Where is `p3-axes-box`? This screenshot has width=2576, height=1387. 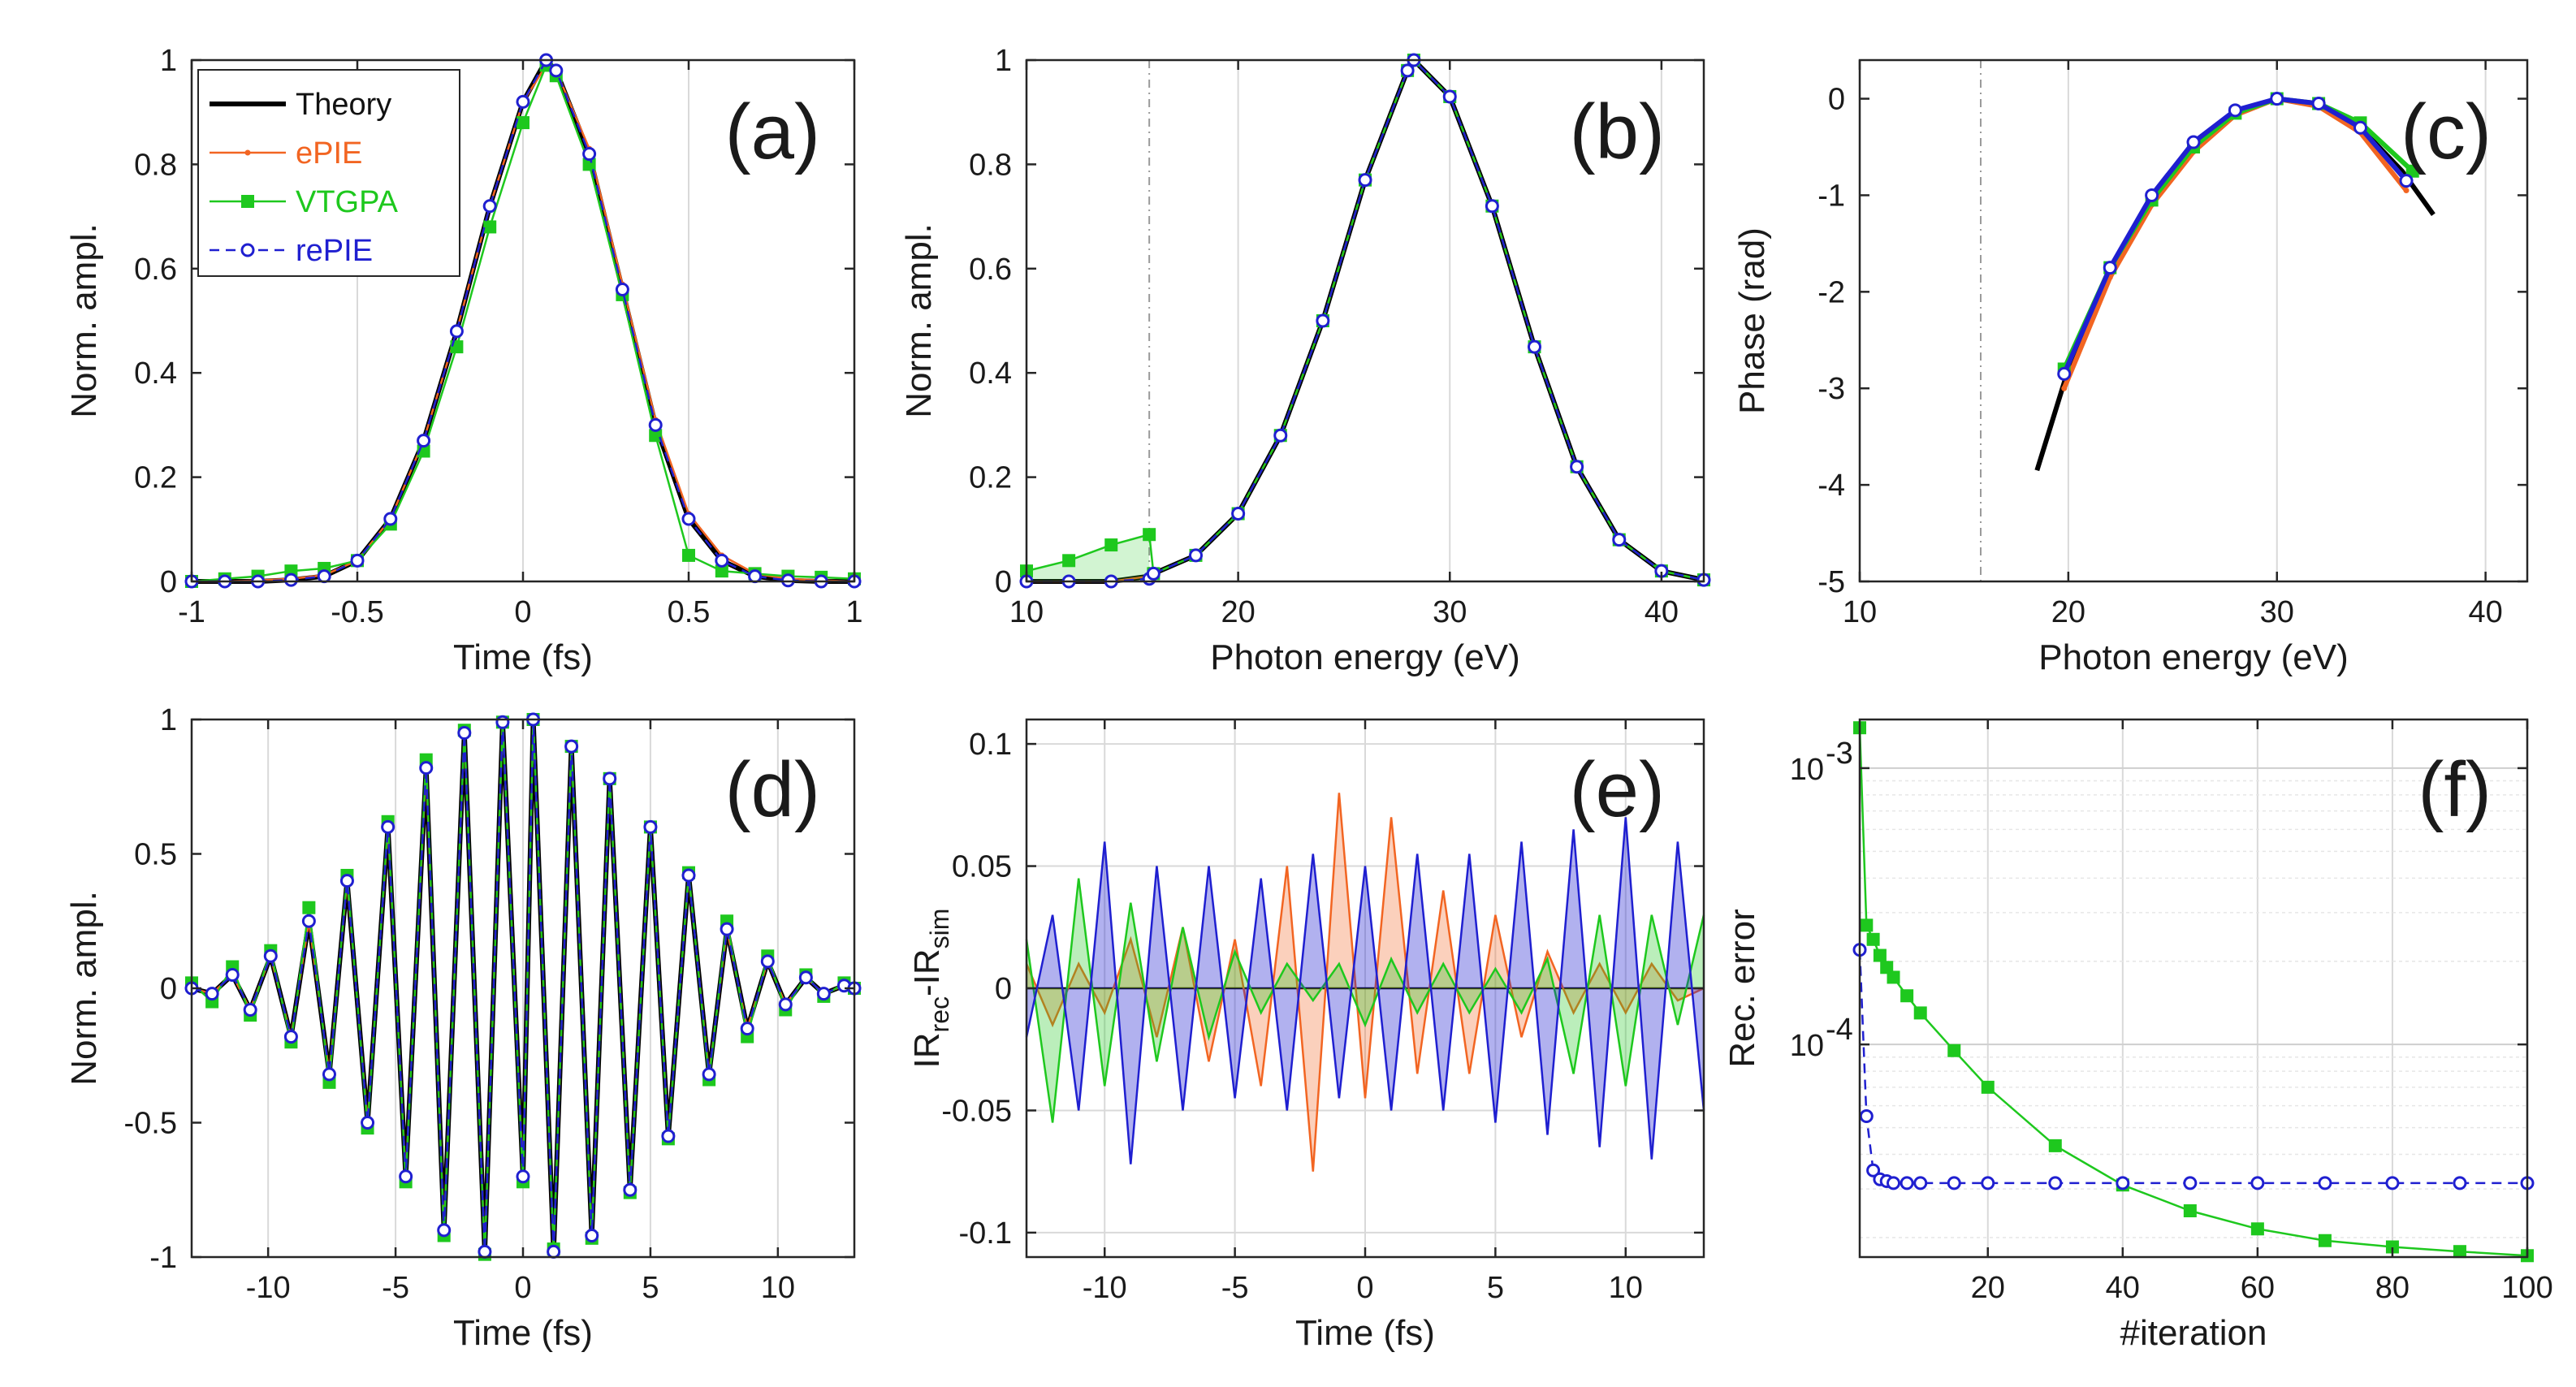 p3-axes-box is located at coordinates (2194, 320).